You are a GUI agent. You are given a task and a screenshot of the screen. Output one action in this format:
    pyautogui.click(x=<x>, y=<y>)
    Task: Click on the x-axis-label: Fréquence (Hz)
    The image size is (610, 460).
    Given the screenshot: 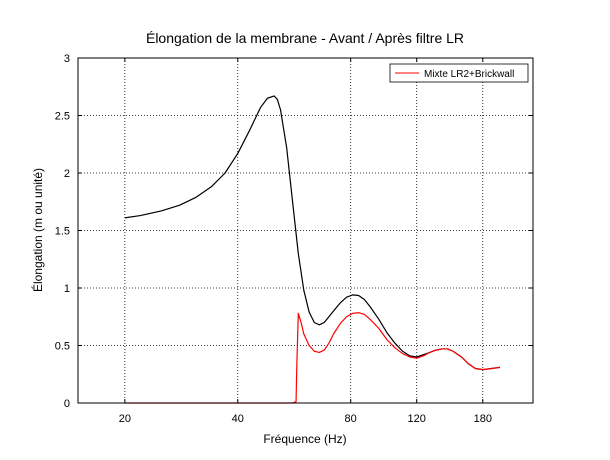 What is the action you would take?
    pyautogui.click(x=304, y=439)
    